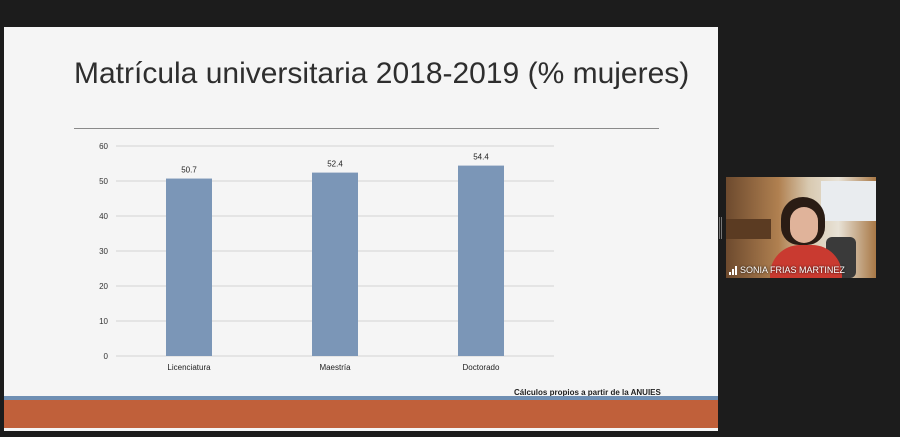  I want to click on x-tick-label: Licenciatura, so click(189, 367).